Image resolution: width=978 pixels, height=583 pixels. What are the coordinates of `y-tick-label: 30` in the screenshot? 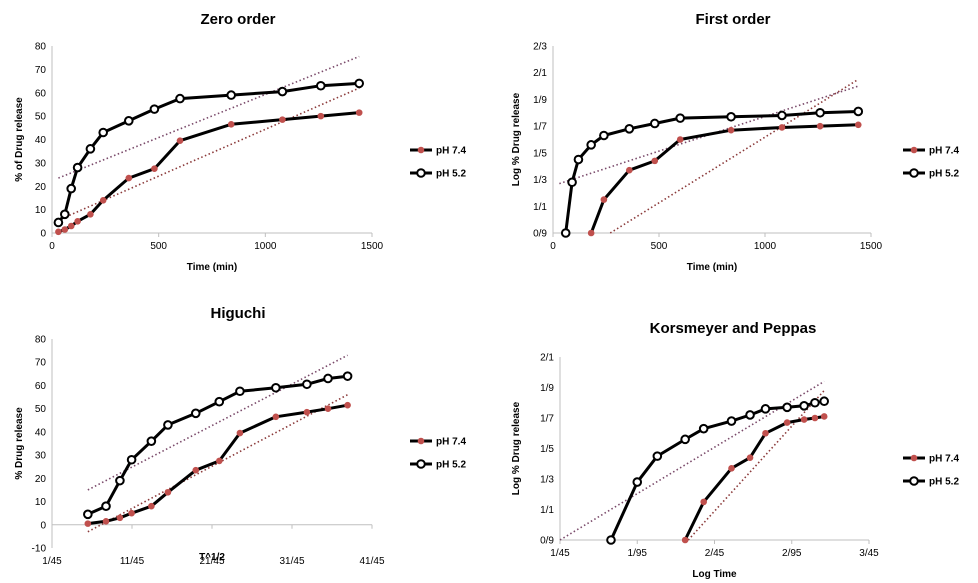 It's located at (41, 163).